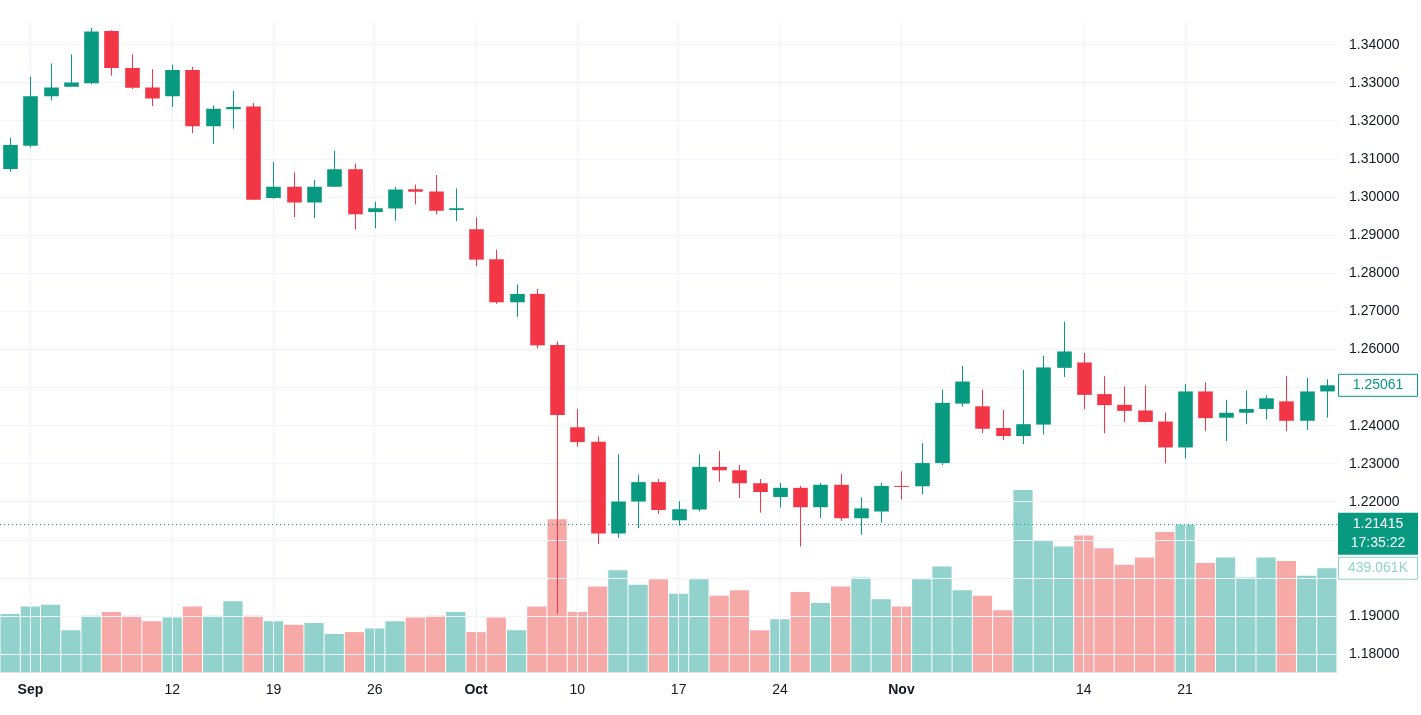 The image size is (1421, 715). Describe the element at coordinates (374, 689) in the screenshot. I see `x-tick-label: 26` at that location.